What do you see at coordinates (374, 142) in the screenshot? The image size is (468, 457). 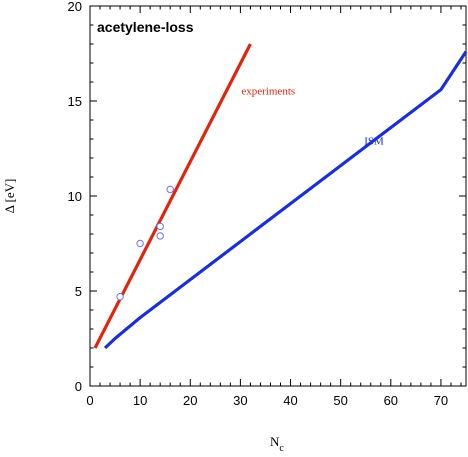 I see `series-label-ism: ISM` at bounding box center [374, 142].